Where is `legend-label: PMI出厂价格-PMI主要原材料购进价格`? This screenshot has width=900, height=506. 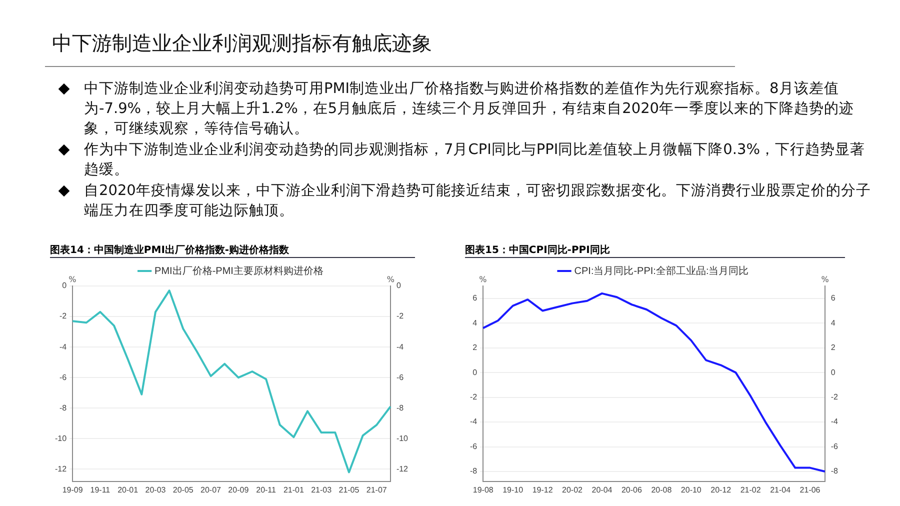
legend-label: PMI出厂价格-PMI主要原材料购进价格 is located at coordinates (239, 270).